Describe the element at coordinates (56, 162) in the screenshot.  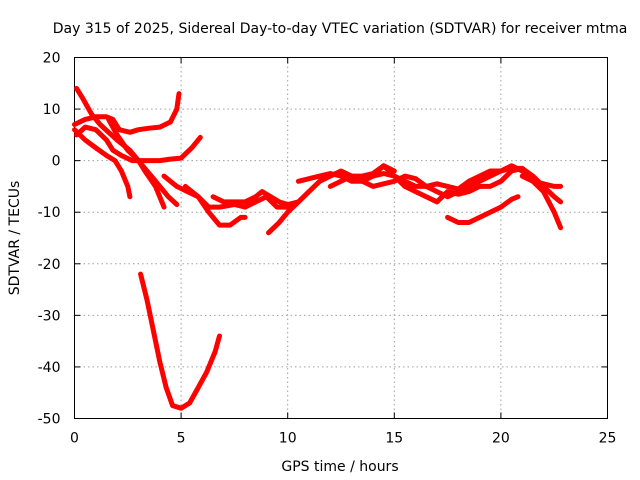
I see `y-tick-label: 0` at that location.